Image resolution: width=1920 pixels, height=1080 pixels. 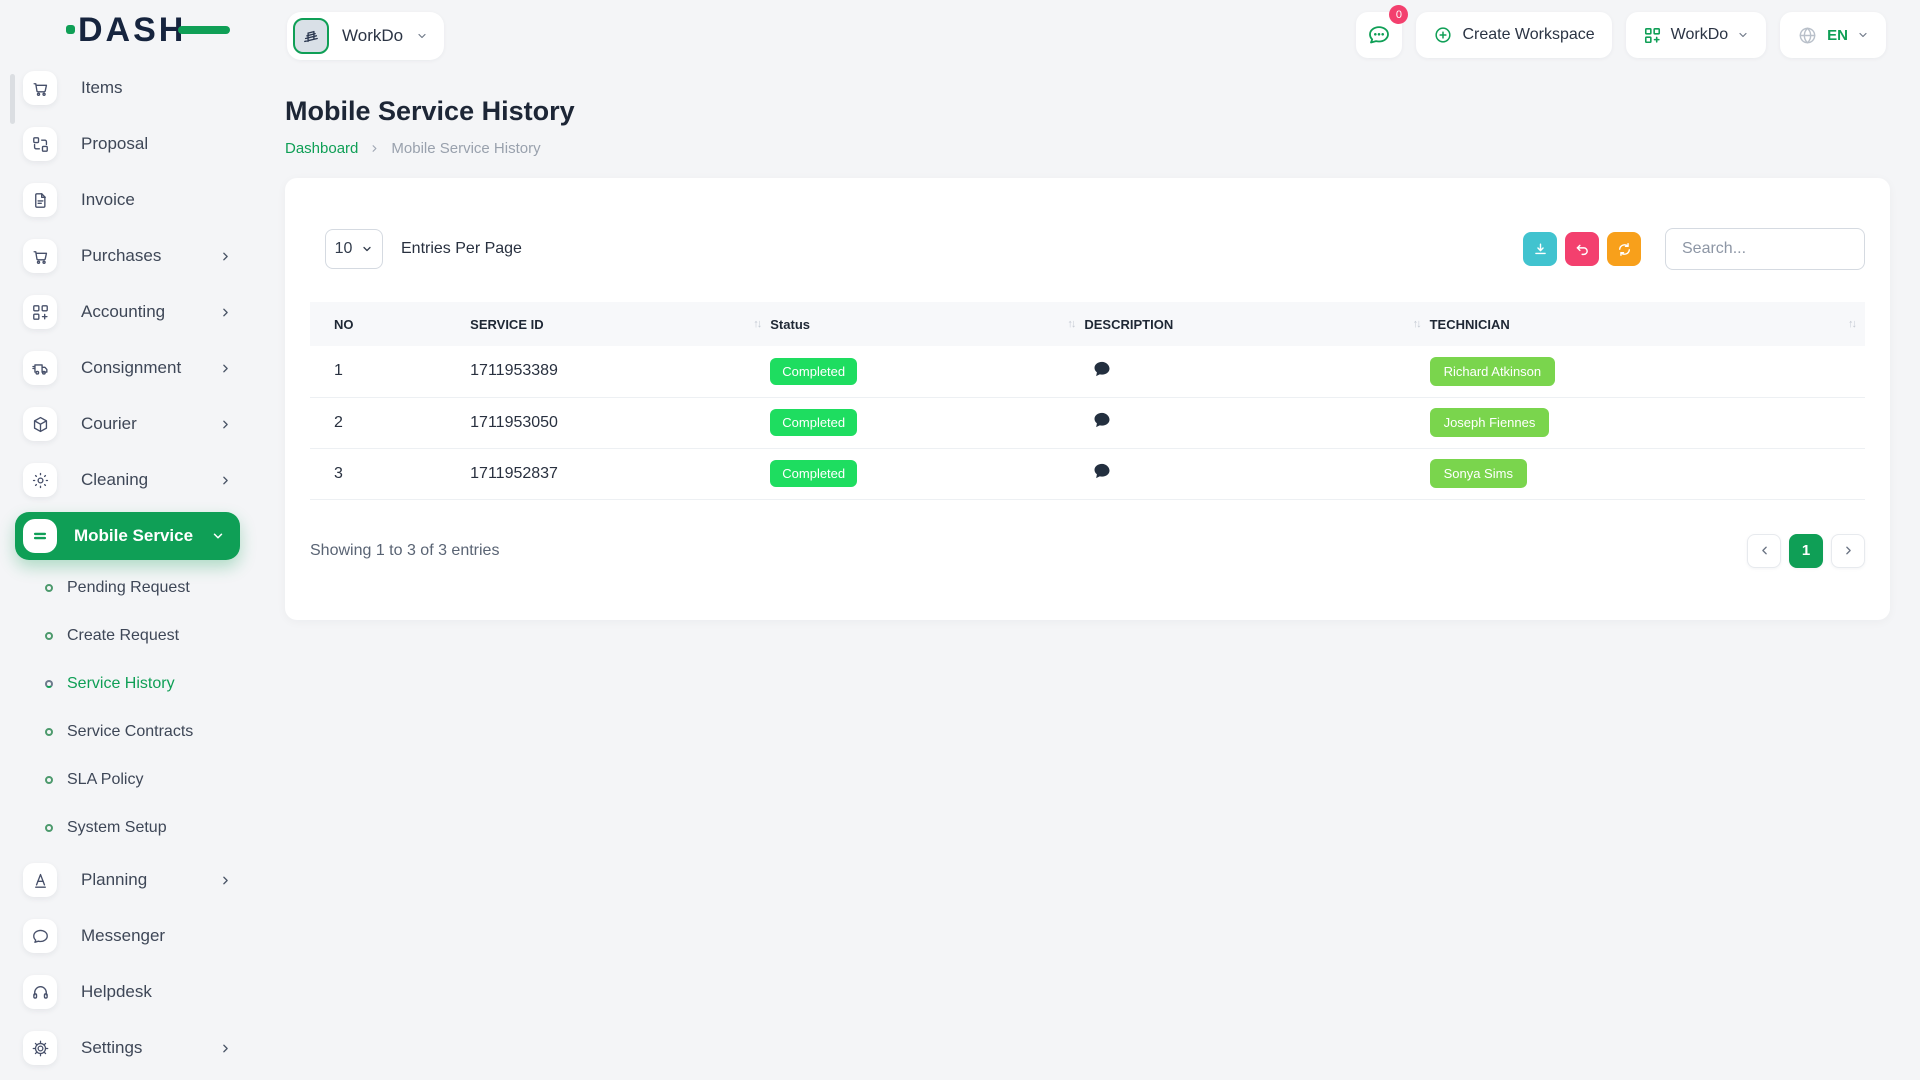 What do you see at coordinates (927, 324) in the screenshot?
I see `column-header-status: Status ↑↓` at bounding box center [927, 324].